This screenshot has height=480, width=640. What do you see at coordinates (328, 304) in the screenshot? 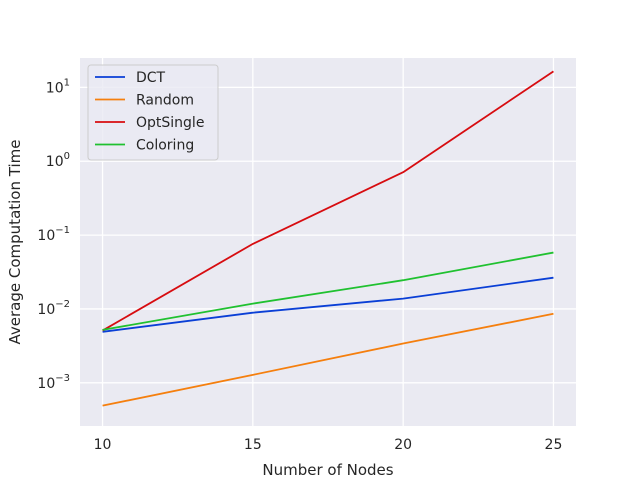
I see `series-line-dct` at bounding box center [328, 304].